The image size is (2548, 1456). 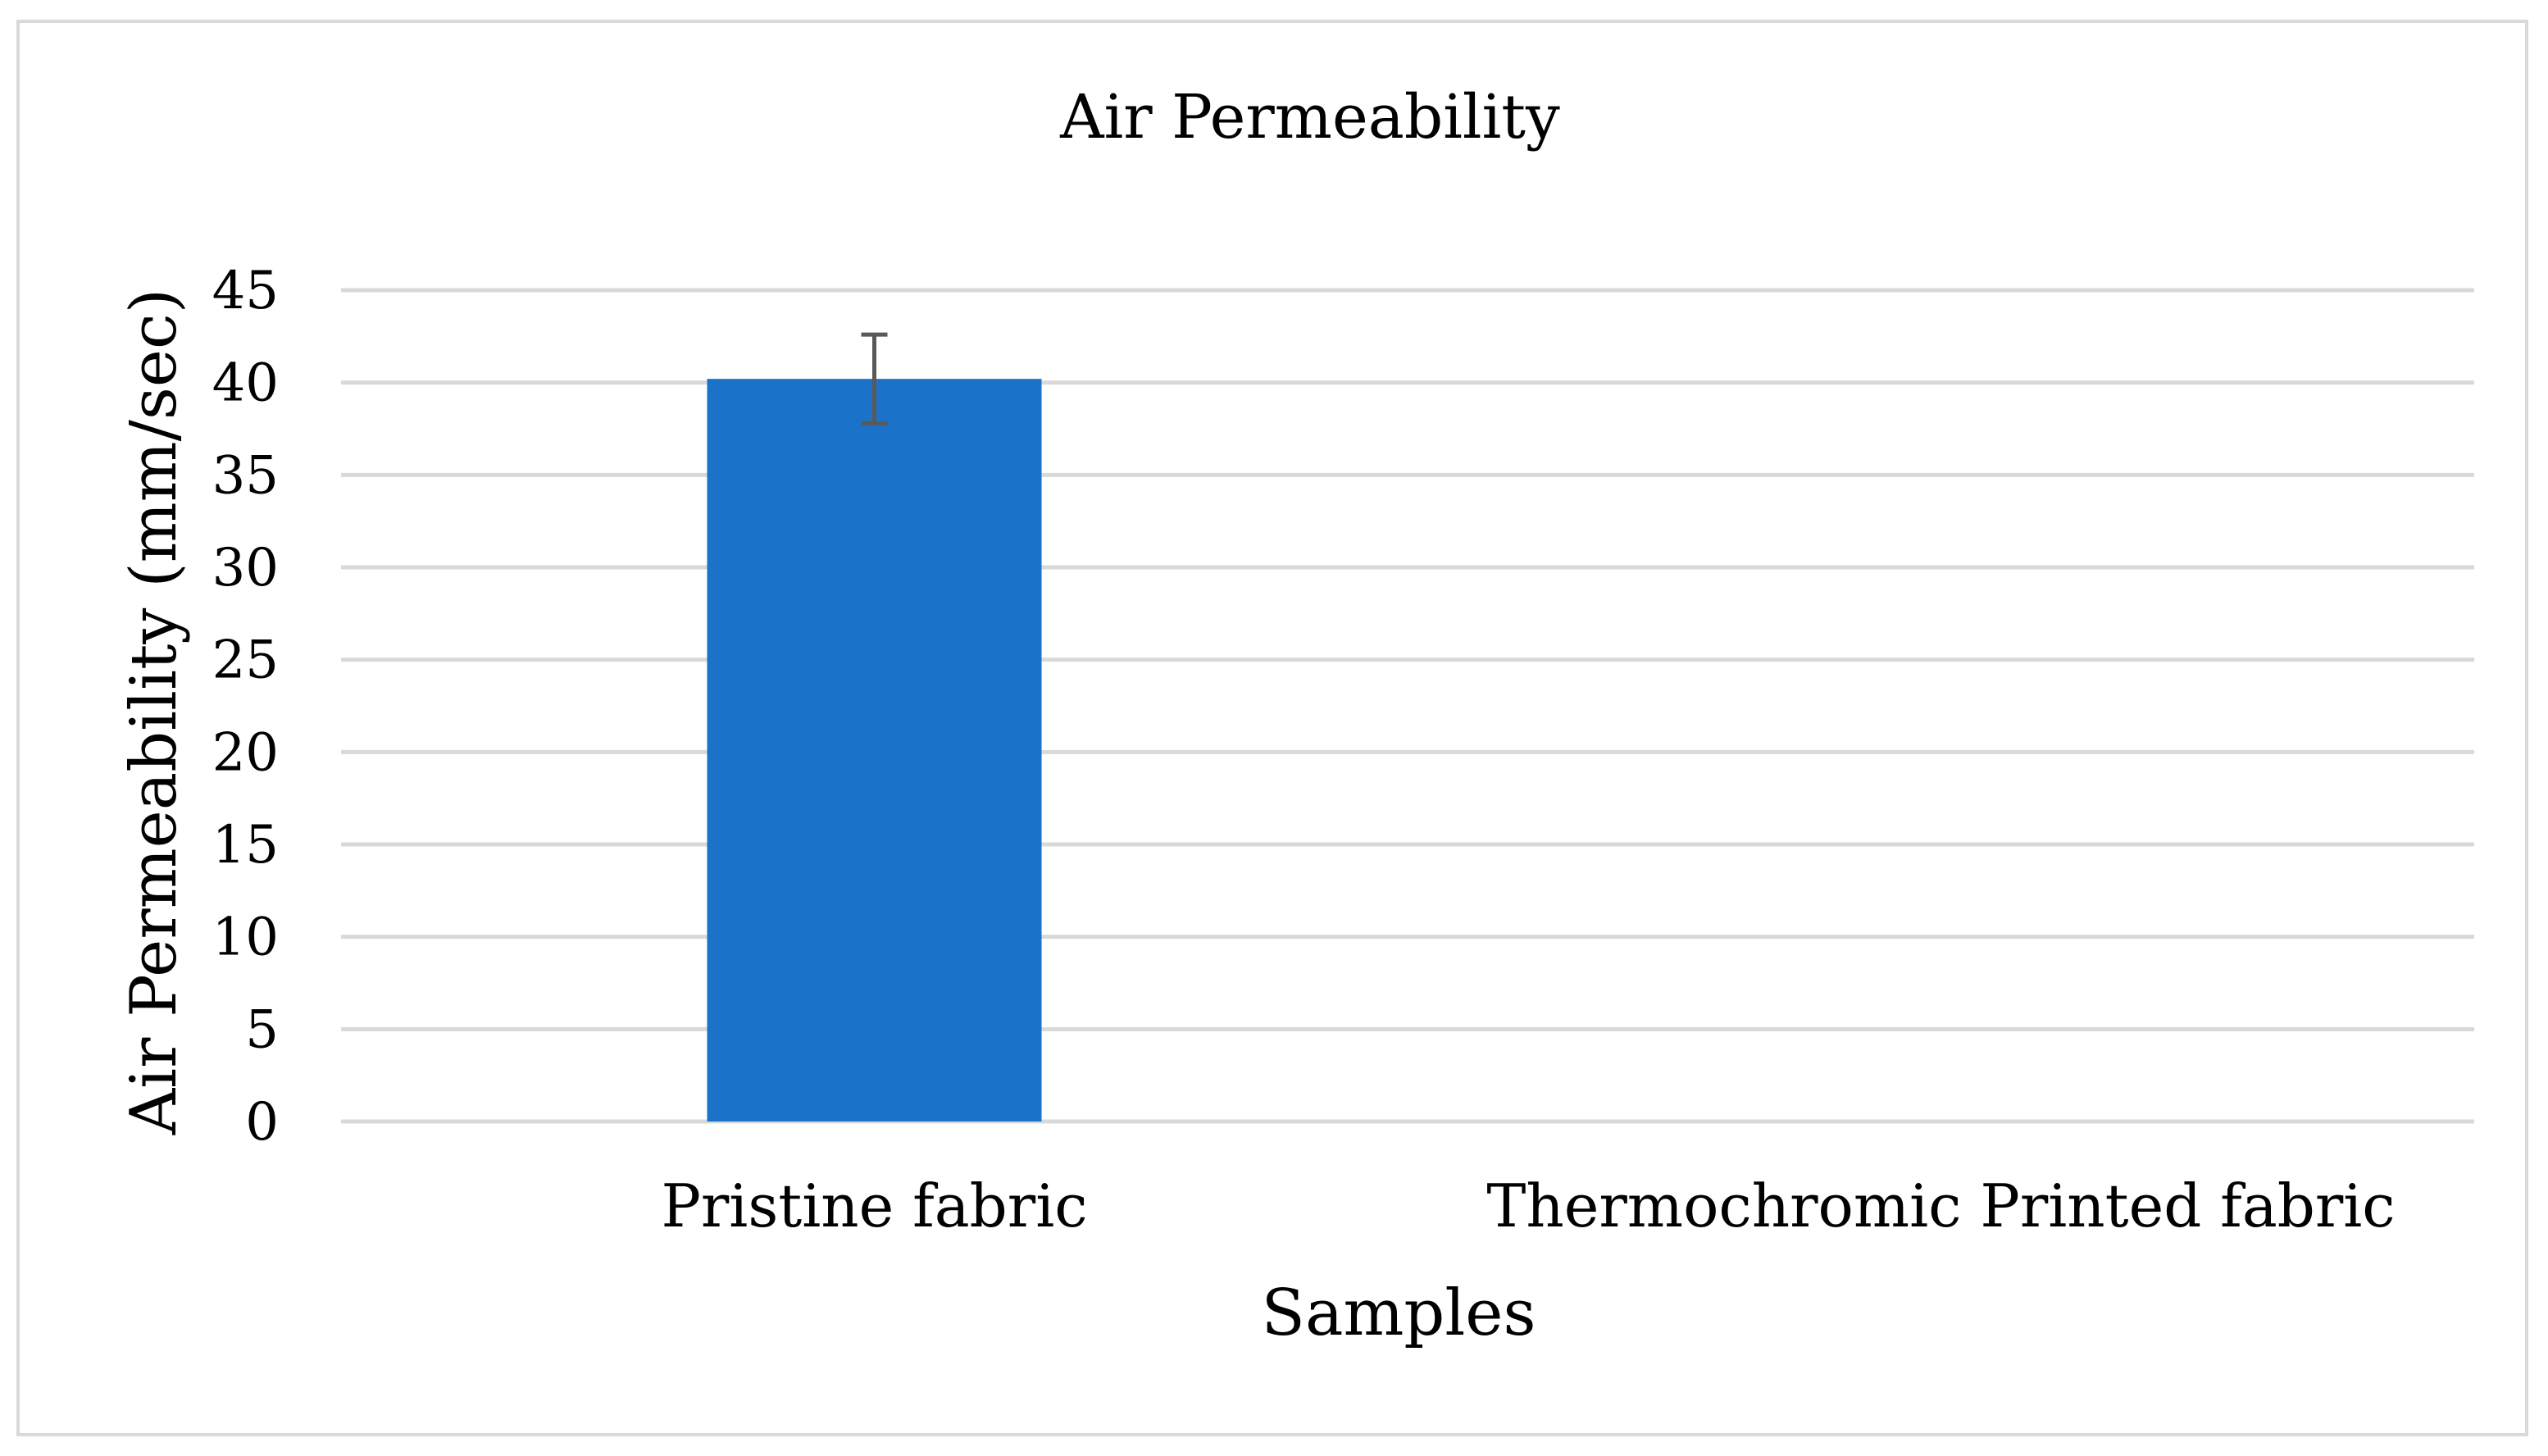 I want to click on y-tick-label: 5, so click(x=262, y=1029).